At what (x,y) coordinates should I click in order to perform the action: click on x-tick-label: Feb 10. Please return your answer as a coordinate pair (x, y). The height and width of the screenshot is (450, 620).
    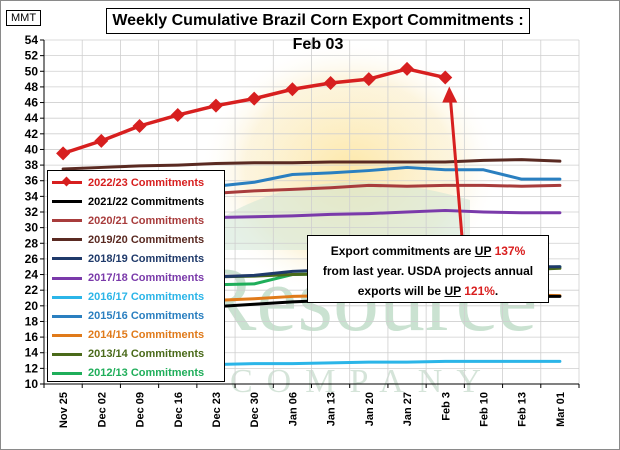
    Looking at the image, I should click on (484, 409).